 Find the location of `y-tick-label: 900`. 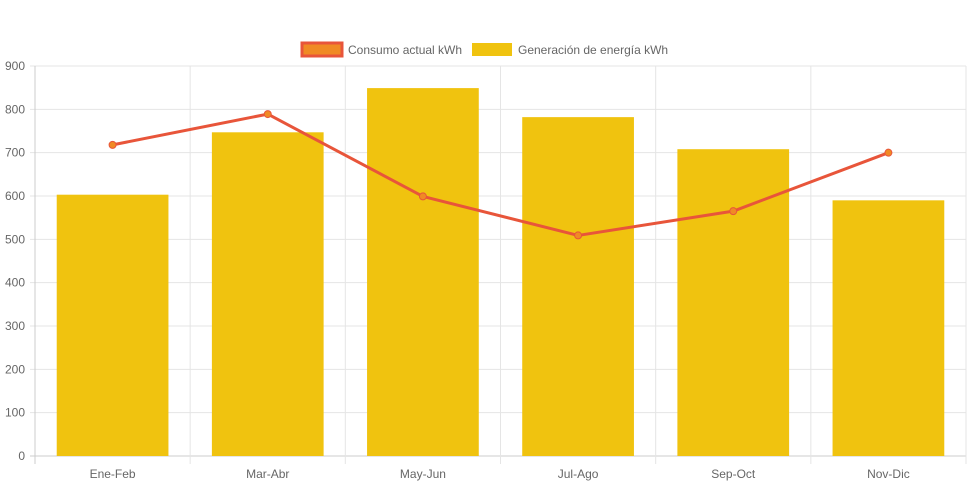

y-tick-label: 900 is located at coordinates (15, 66).